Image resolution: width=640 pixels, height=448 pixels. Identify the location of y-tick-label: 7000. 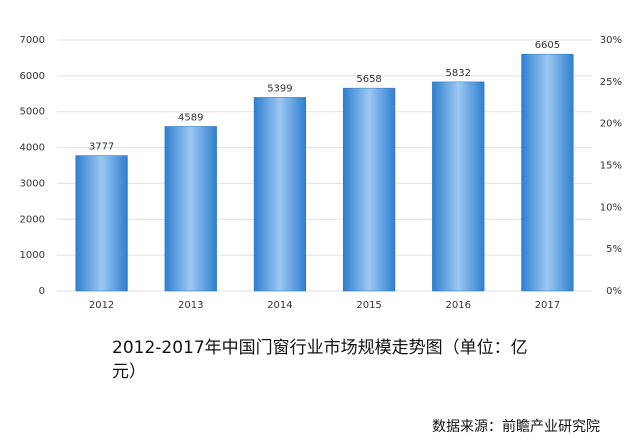
(32, 40).